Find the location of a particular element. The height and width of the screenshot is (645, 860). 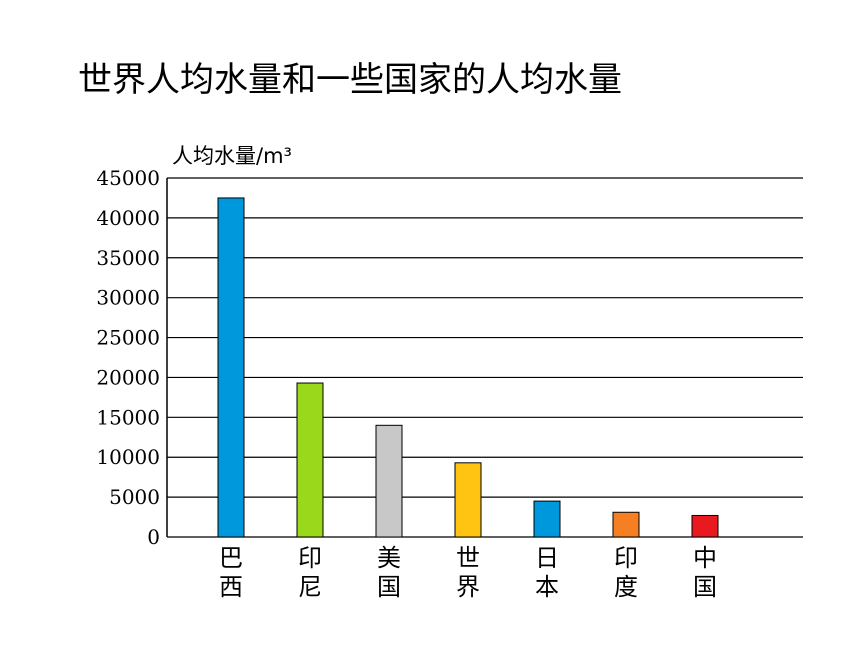

y-axis-label: 人均水量/m³ is located at coordinates (232, 156).